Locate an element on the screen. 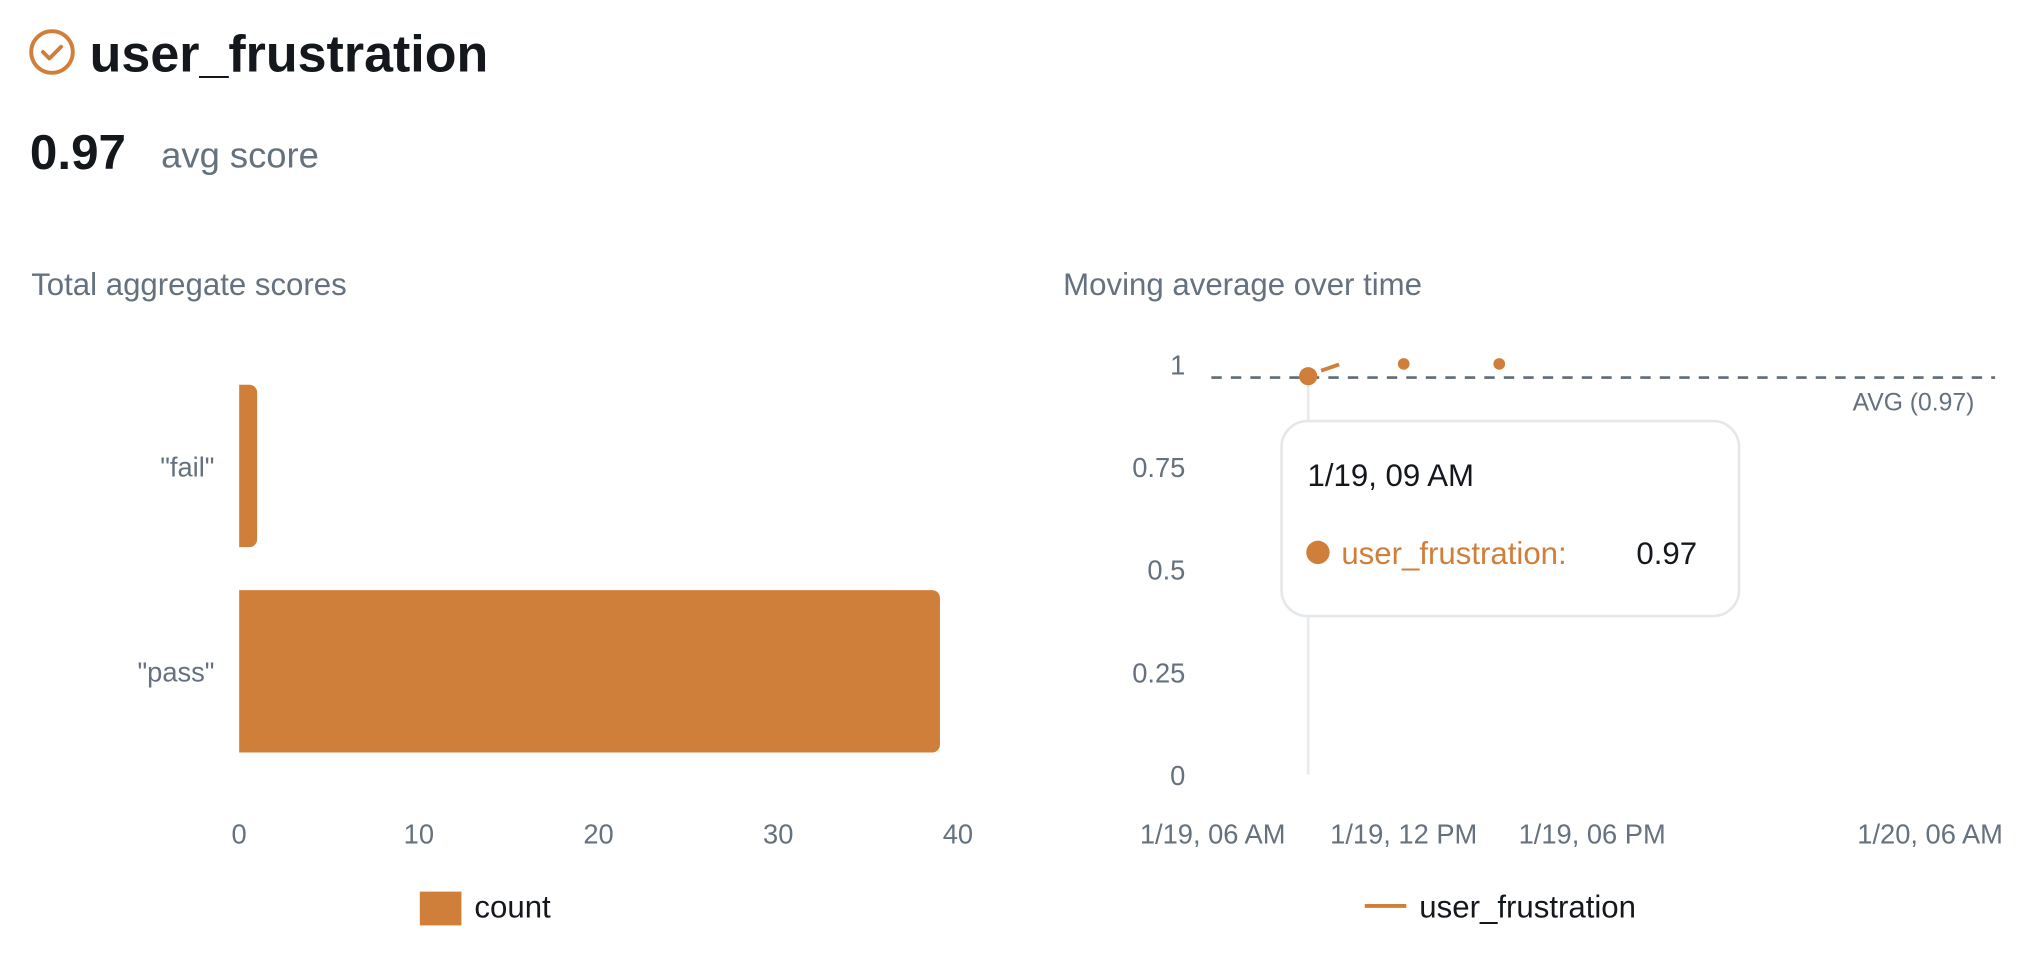  bar-fail is located at coordinates (248, 466).